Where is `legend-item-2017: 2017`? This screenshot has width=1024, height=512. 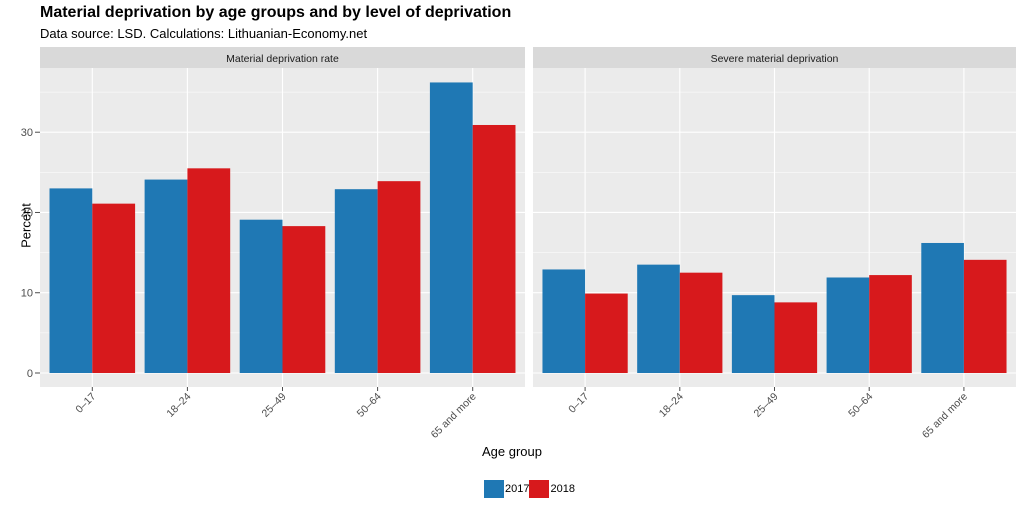
legend-item-2017: 2017 is located at coordinates (506, 489).